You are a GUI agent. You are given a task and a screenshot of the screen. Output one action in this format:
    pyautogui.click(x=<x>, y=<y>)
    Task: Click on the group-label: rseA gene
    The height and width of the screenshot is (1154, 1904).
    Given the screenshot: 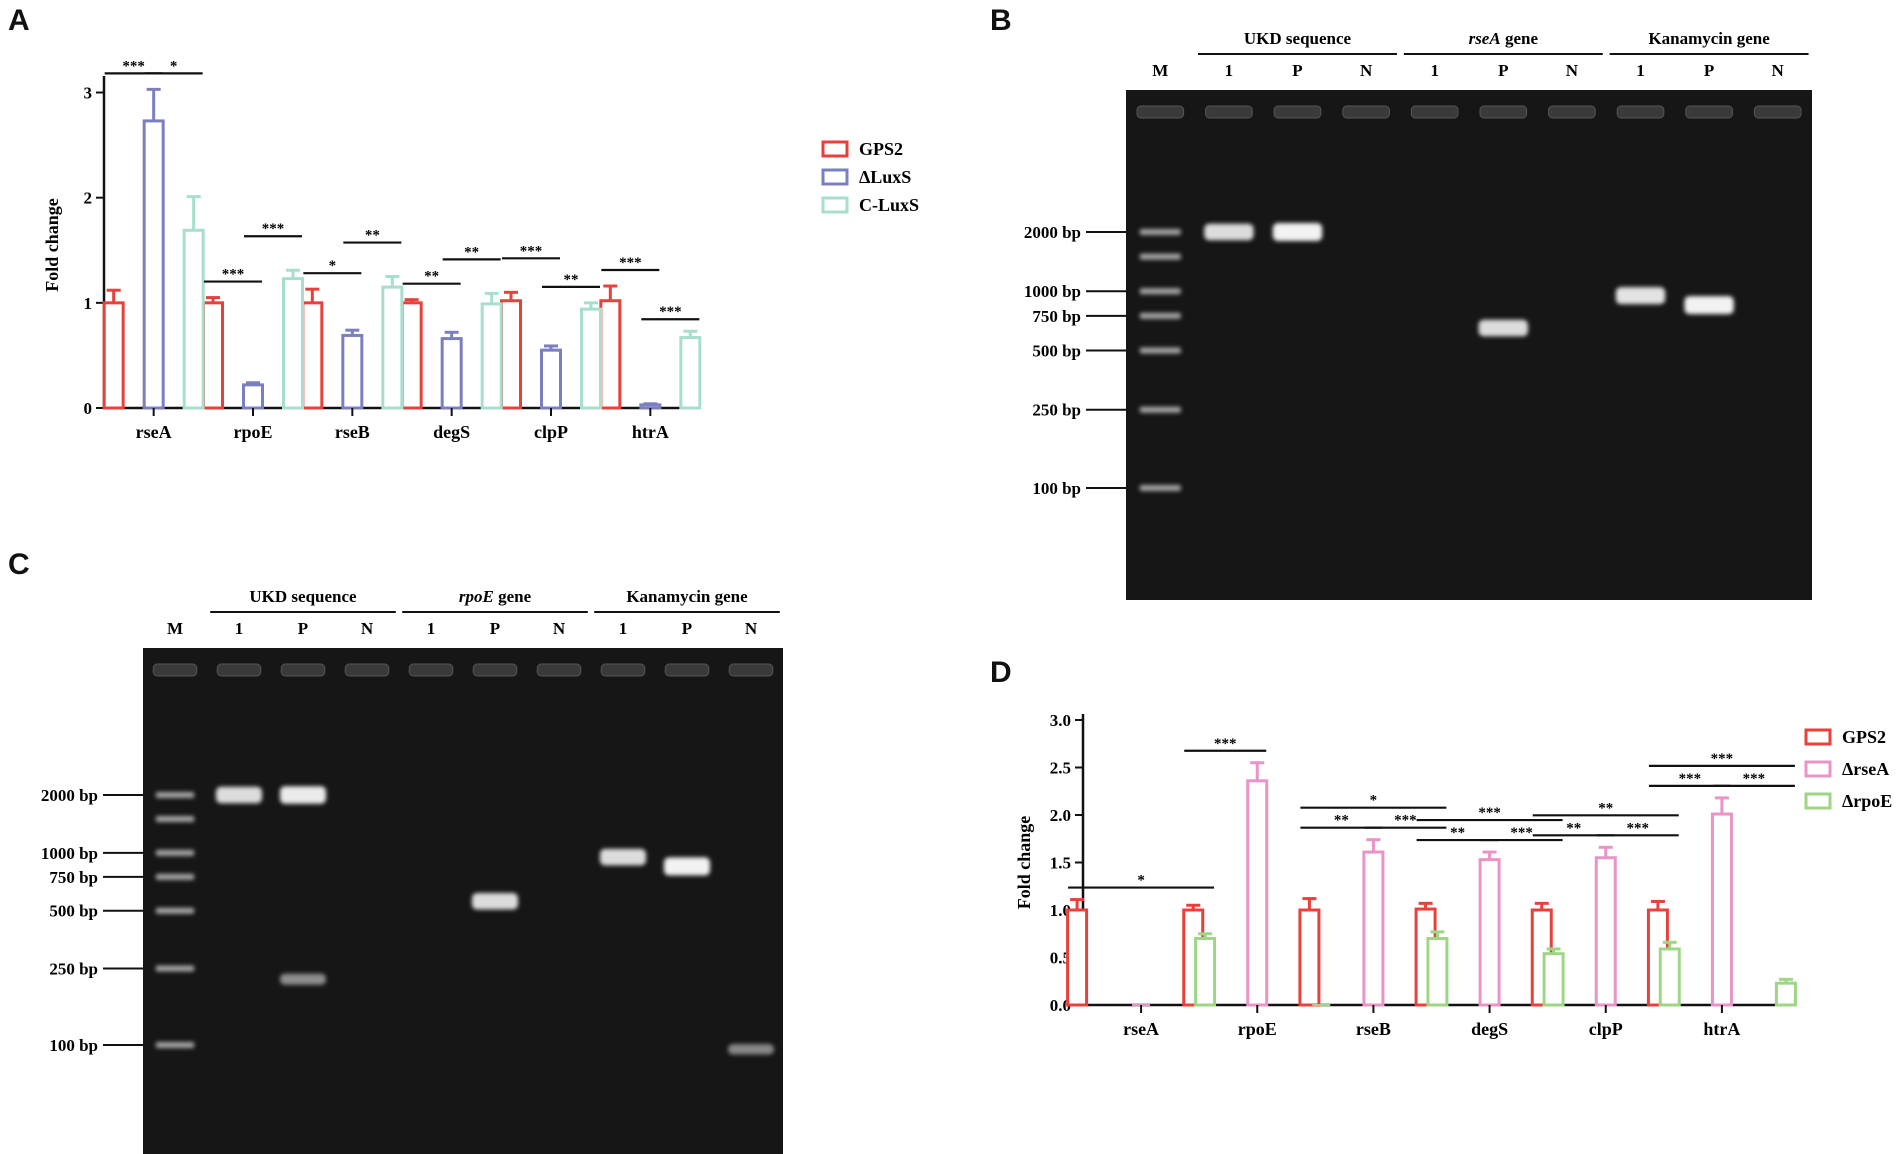 What is the action you would take?
    pyautogui.click(x=1504, y=38)
    